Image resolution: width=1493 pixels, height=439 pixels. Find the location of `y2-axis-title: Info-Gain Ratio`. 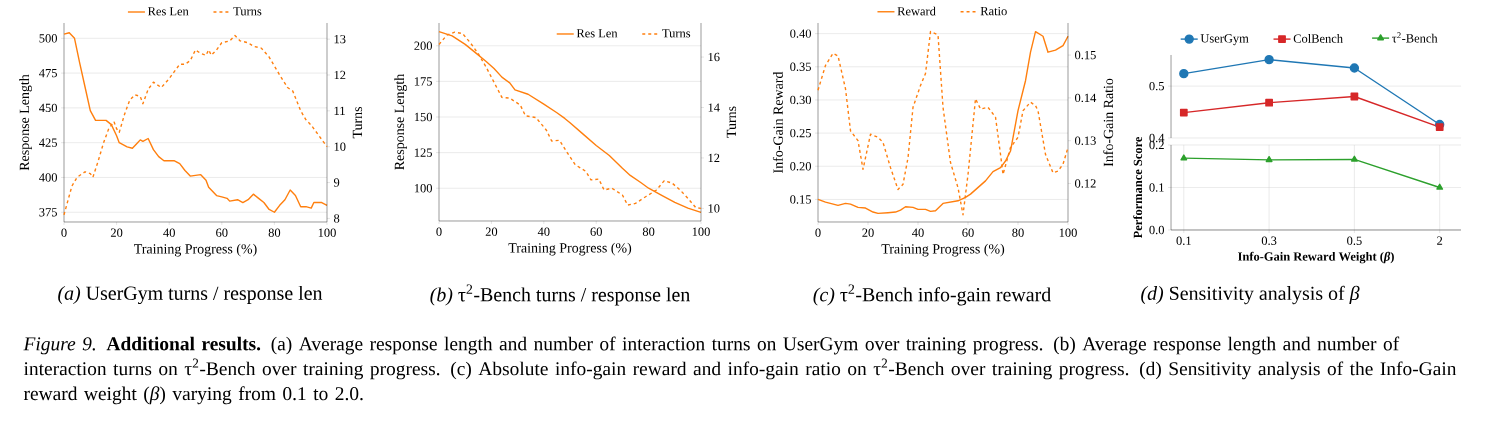

y2-axis-title: Info-Gain Ratio is located at coordinates (1108, 122).